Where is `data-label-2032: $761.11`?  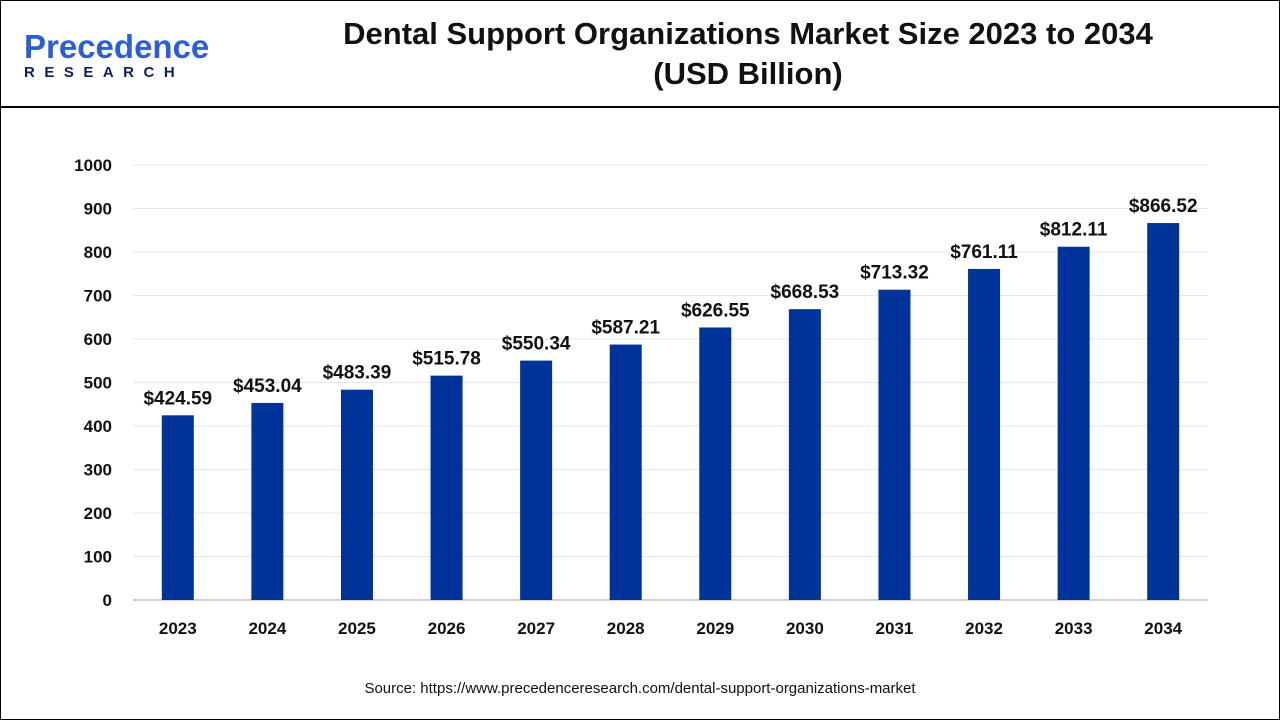
data-label-2032: $761.11 is located at coordinates (984, 252).